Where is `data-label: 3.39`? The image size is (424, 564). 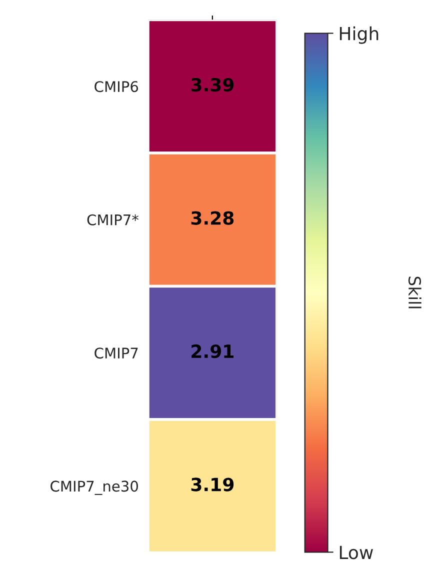 data-label: 3.39 is located at coordinates (212, 85).